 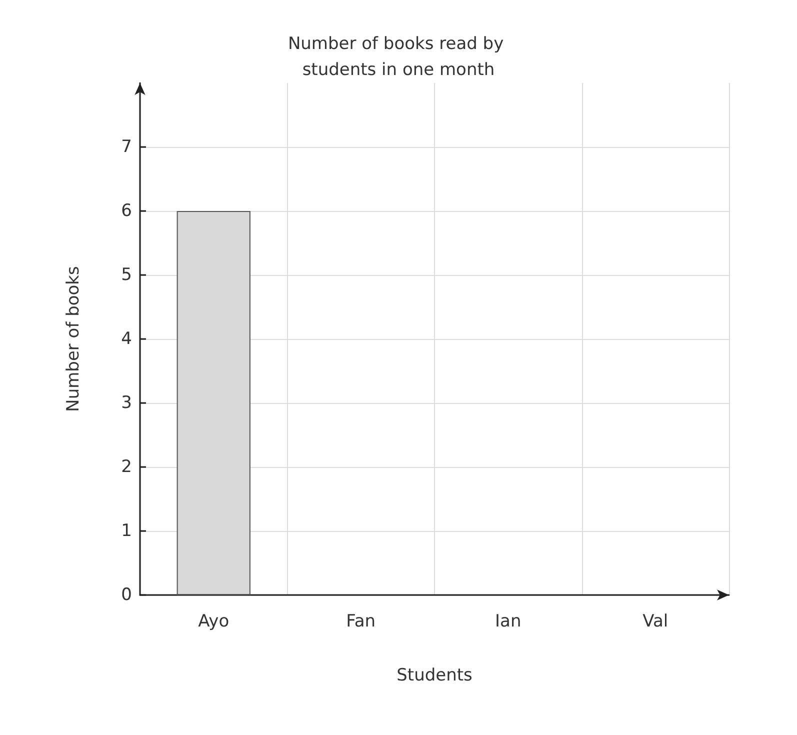 What do you see at coordinates (214, 622) in the screenshot?
I see `x-tick-label: Ayo` at bounding box center [214, 622].